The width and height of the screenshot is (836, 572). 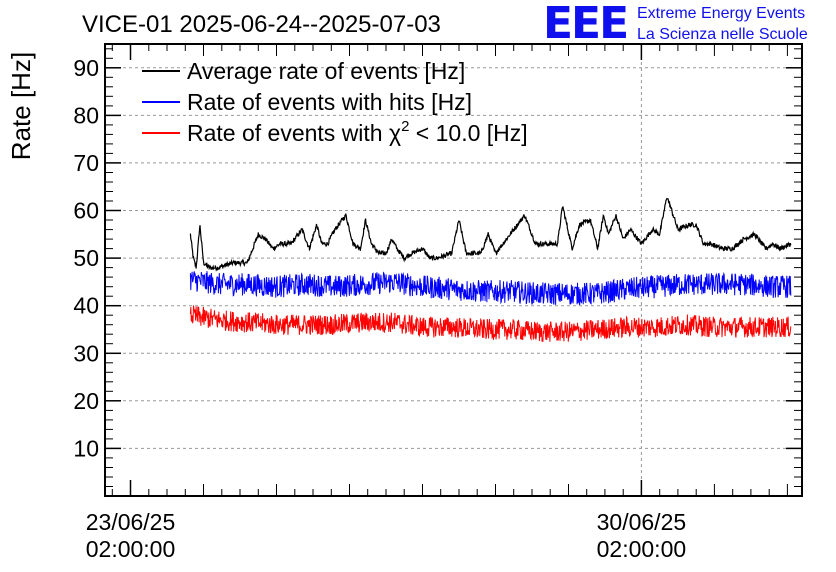 What do you see at coordinates (490, 234) in the screenshot?
I see `series-line-average` at bounding box center [490, 234].